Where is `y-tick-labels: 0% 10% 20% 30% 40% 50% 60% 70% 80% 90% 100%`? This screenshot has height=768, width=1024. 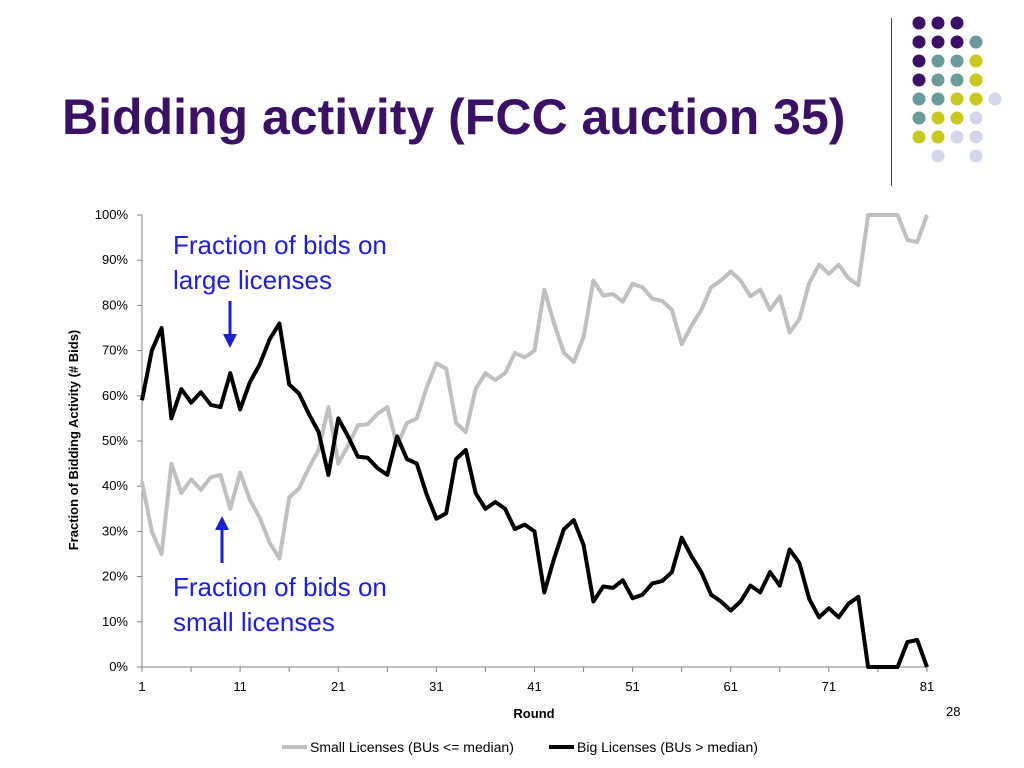
y-tick-labels: 0% 10% 20% 30% 40% 50% 60% 70% 80% 90% 100% is located at coordinates (118, 440).